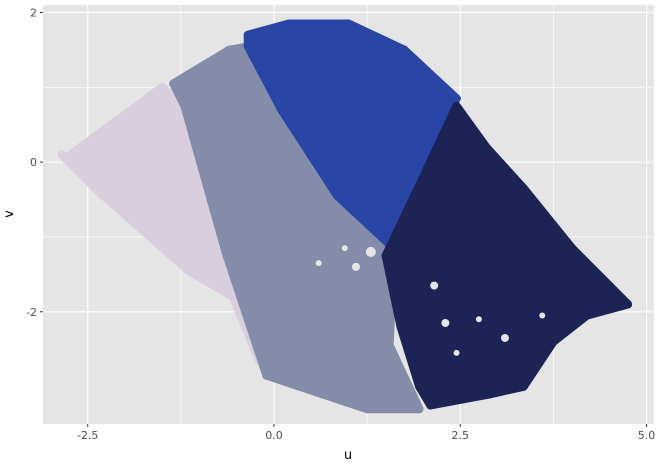  Describe the element at coordinates (647, 435) in the screenshot. I see `x-tick-label: 5.0` at that location.